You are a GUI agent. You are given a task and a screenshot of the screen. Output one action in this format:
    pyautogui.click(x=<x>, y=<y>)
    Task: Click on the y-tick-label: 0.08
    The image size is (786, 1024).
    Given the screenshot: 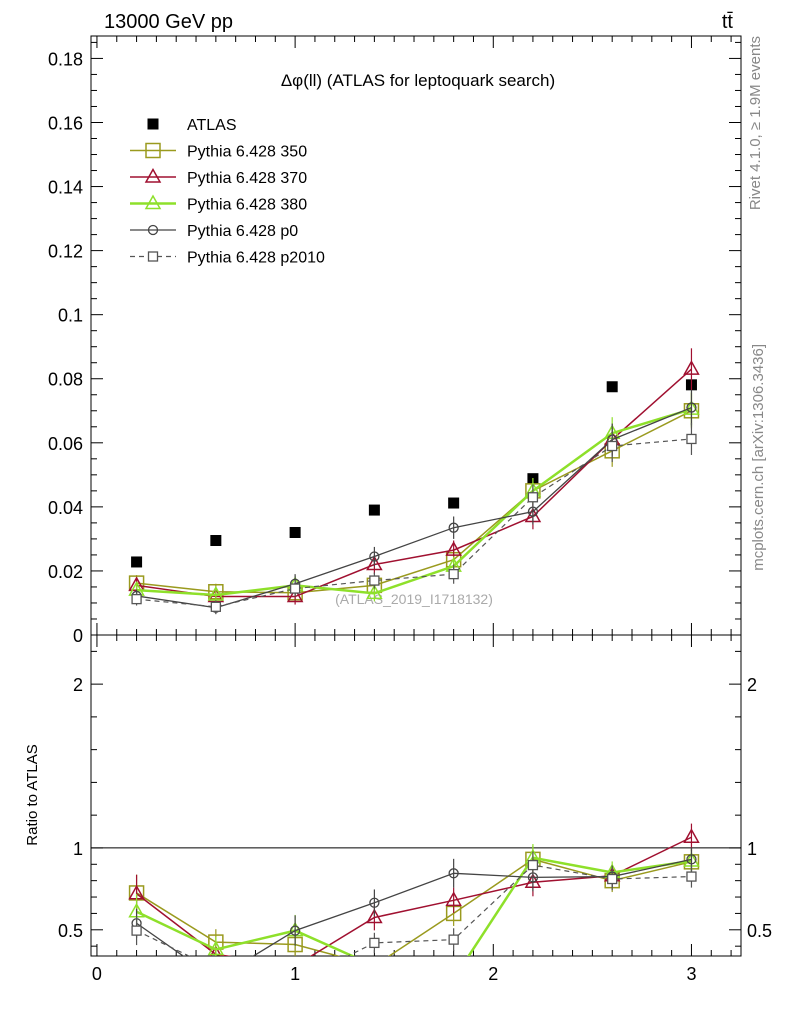 What is the action you would take?
    pyautogui.click(x=65, y=380)
    